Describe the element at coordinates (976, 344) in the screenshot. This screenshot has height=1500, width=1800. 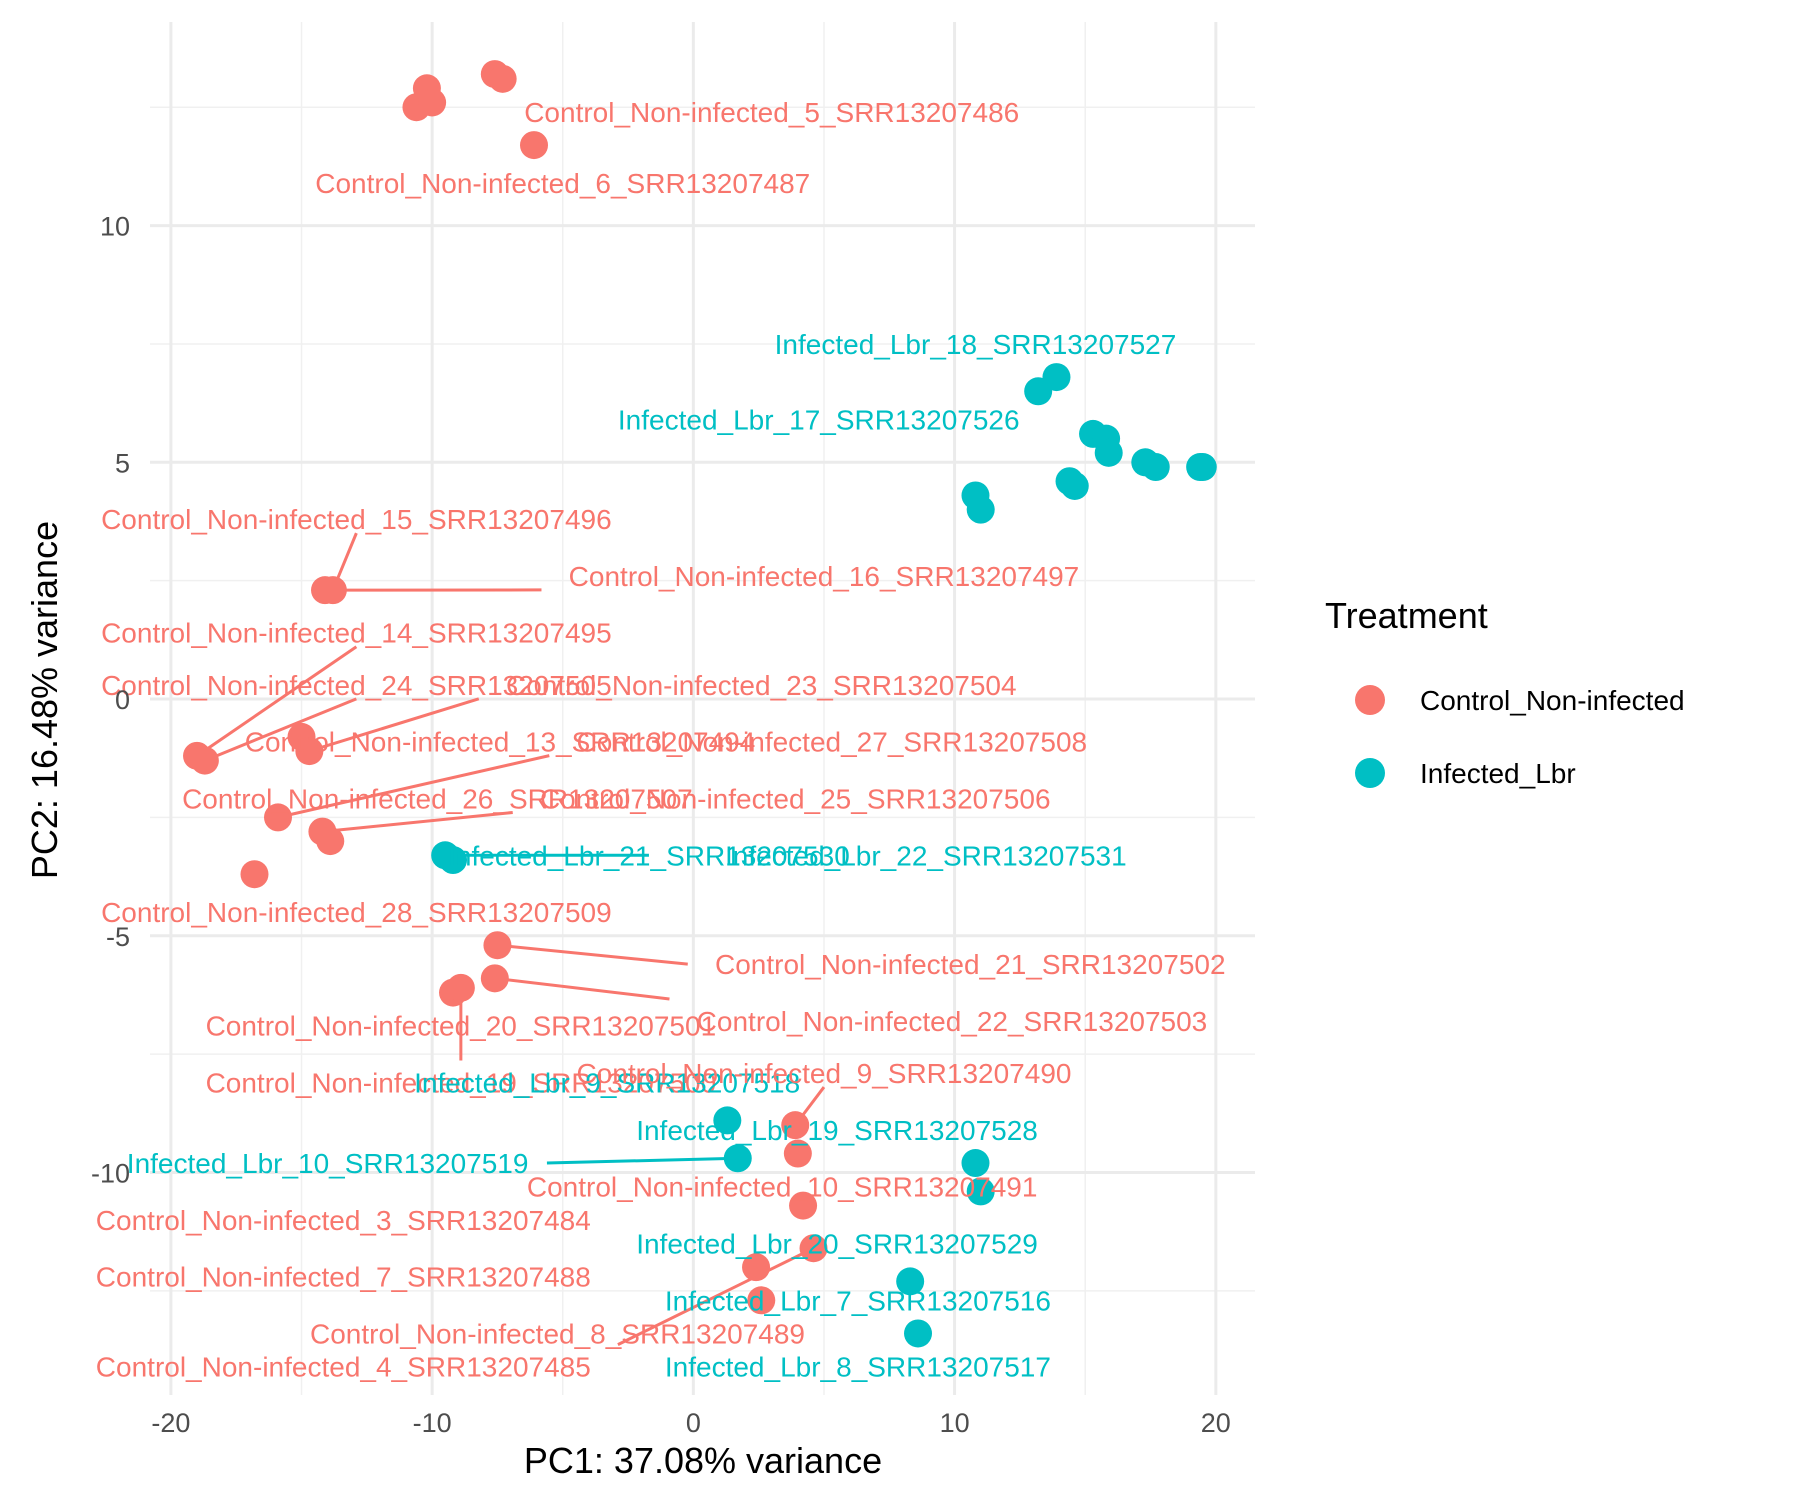
I see `point-label: Infected_Lbr_18_SRR13207527` at that location.